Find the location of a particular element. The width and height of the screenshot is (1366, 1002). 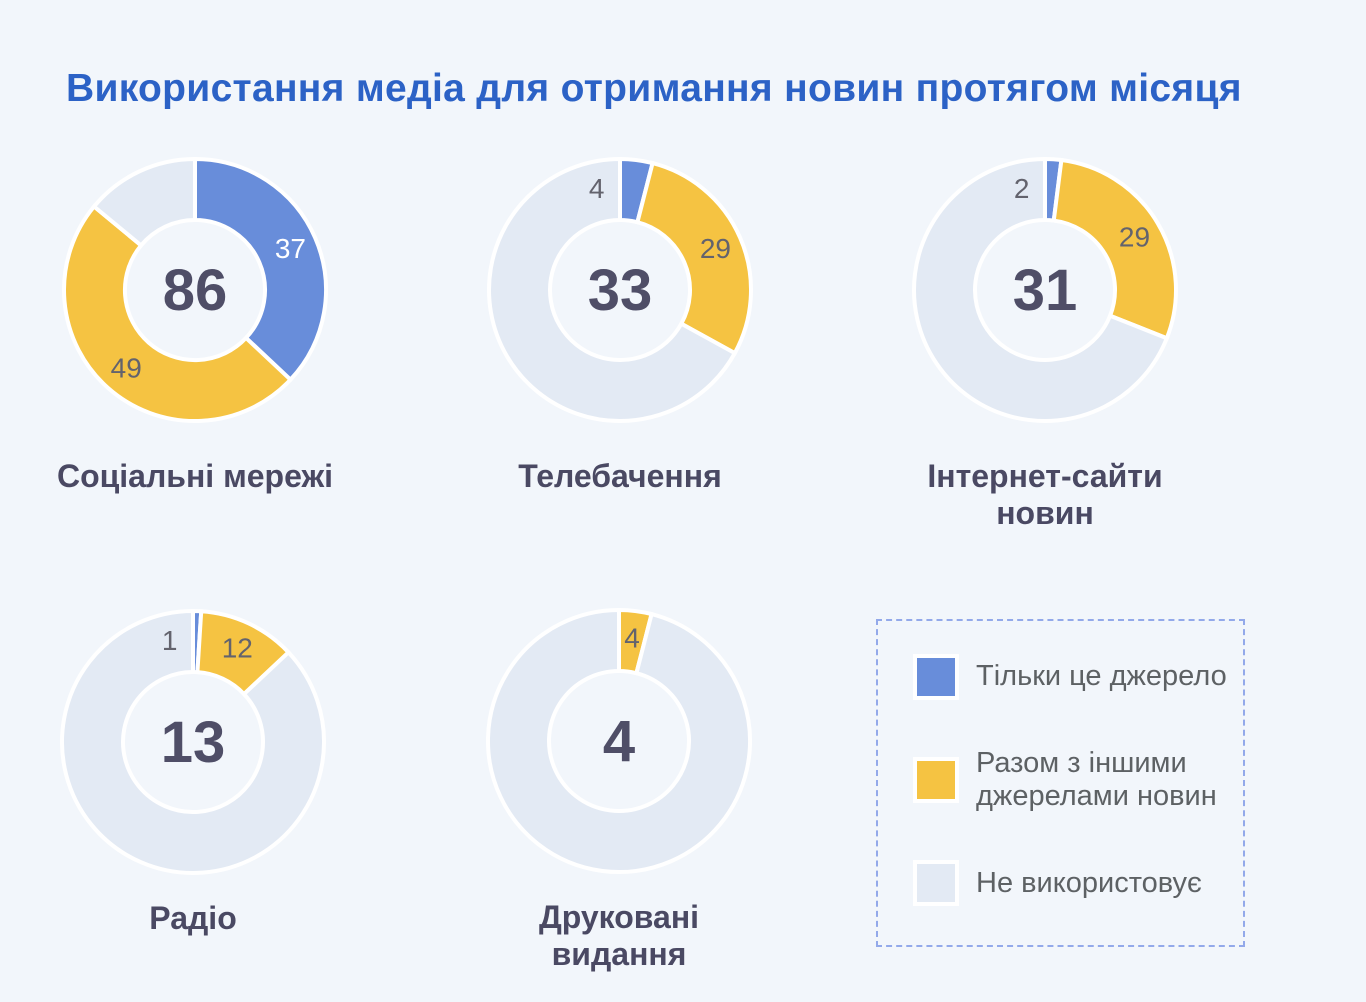

legend-item-label: Разом з іншими джерелами новин is located at coordinates (1096, 780).